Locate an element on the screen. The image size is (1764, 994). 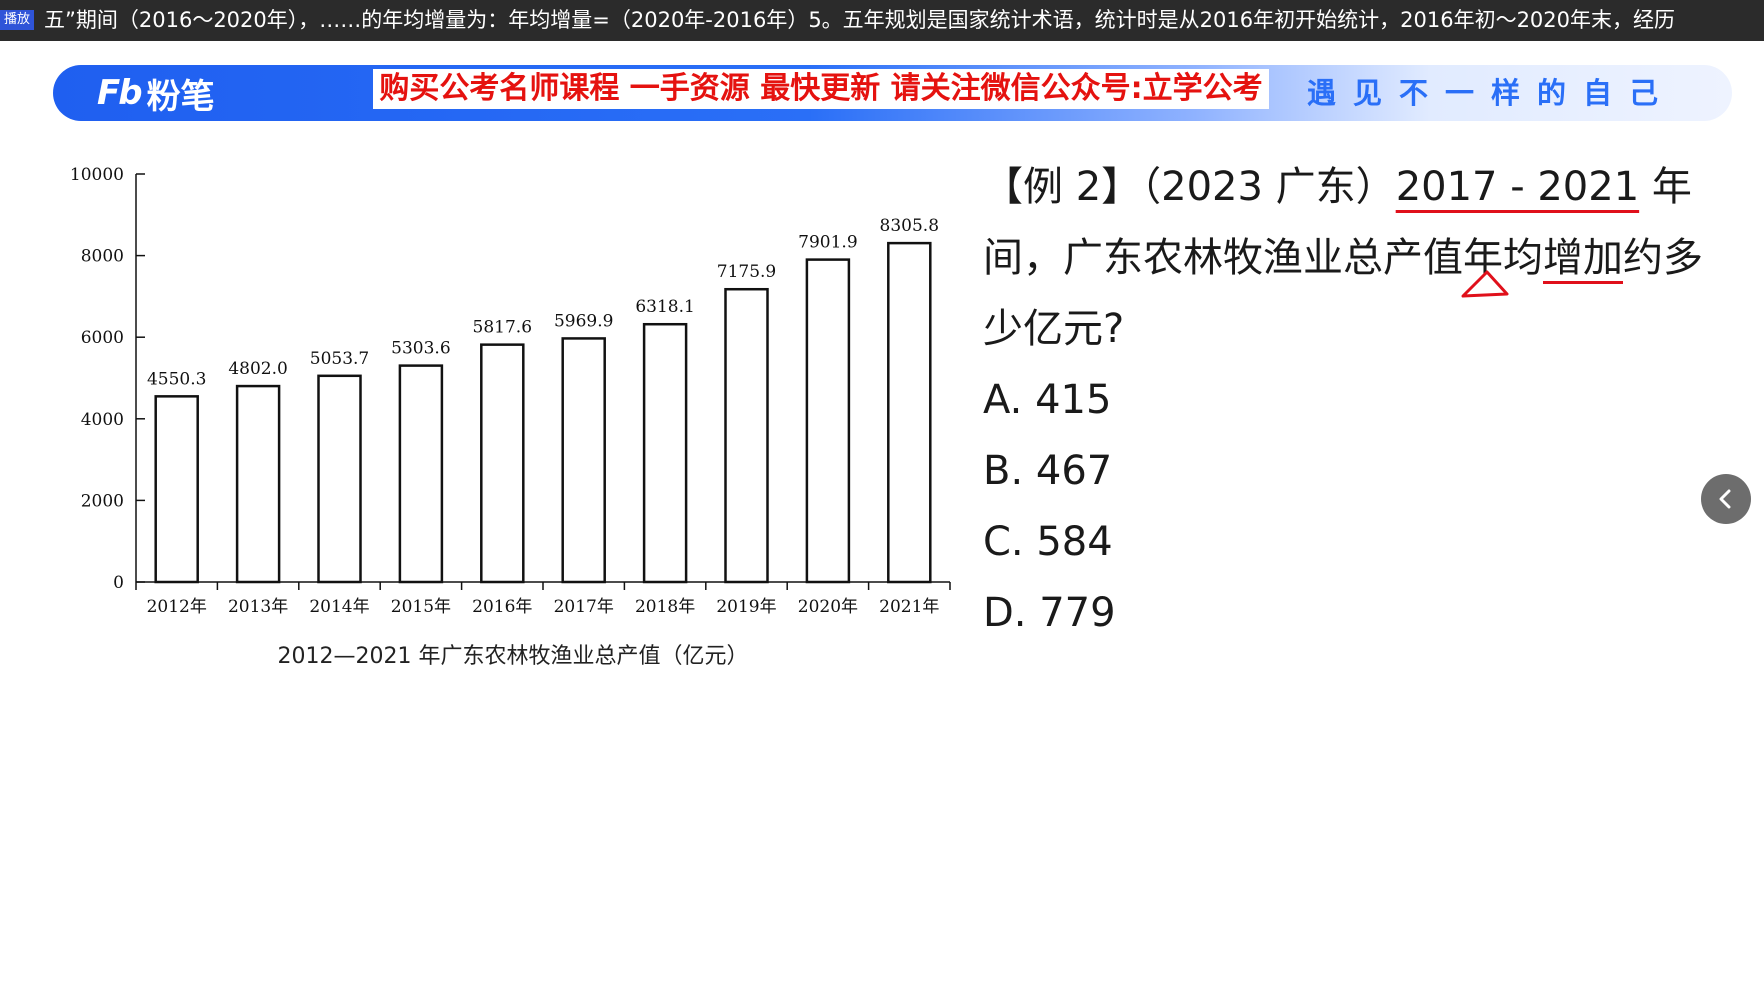
bar-value-label: 6318.1 is located at coordinates (664, 307).